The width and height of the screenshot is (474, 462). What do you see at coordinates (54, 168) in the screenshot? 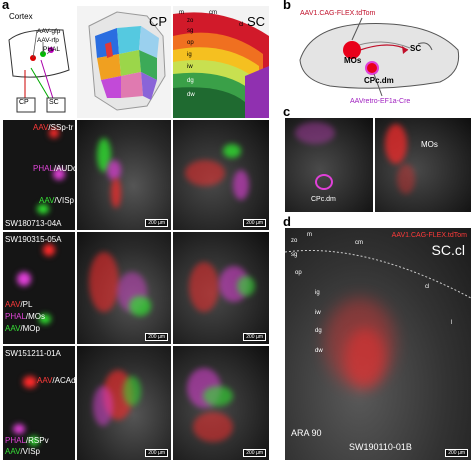
I see `row1-label-2: PHAL/AUDd` at bounding box center [54, 168].